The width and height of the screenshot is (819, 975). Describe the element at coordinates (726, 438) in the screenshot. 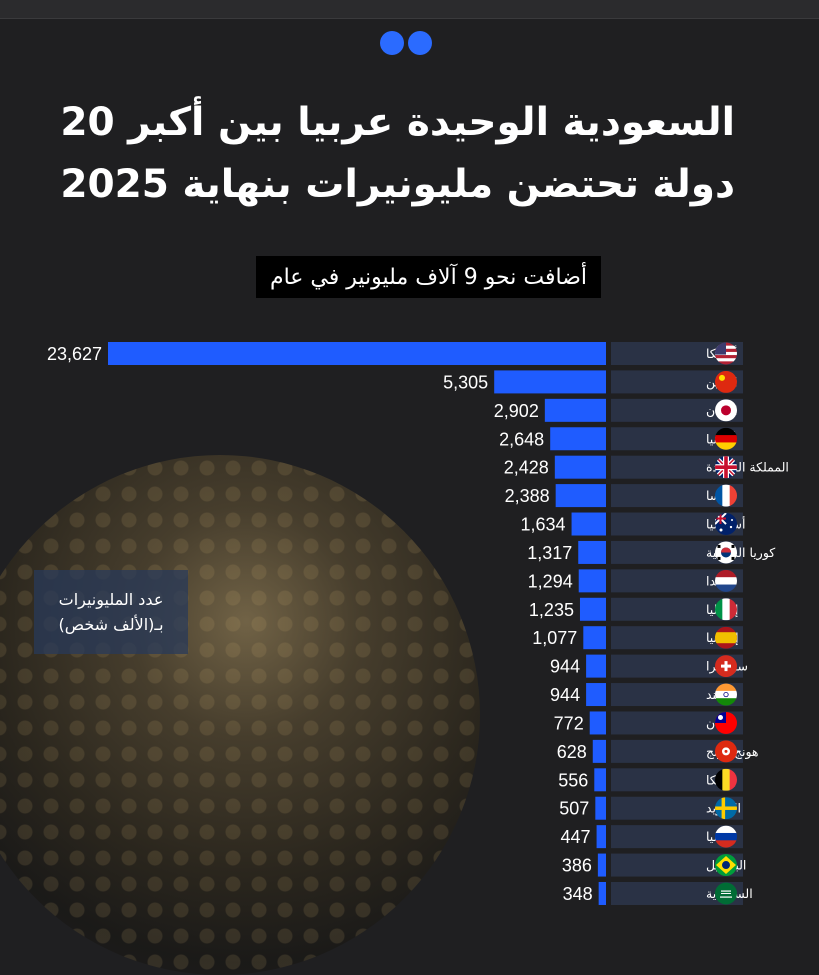

I see `germany-flag-icon` at that location.